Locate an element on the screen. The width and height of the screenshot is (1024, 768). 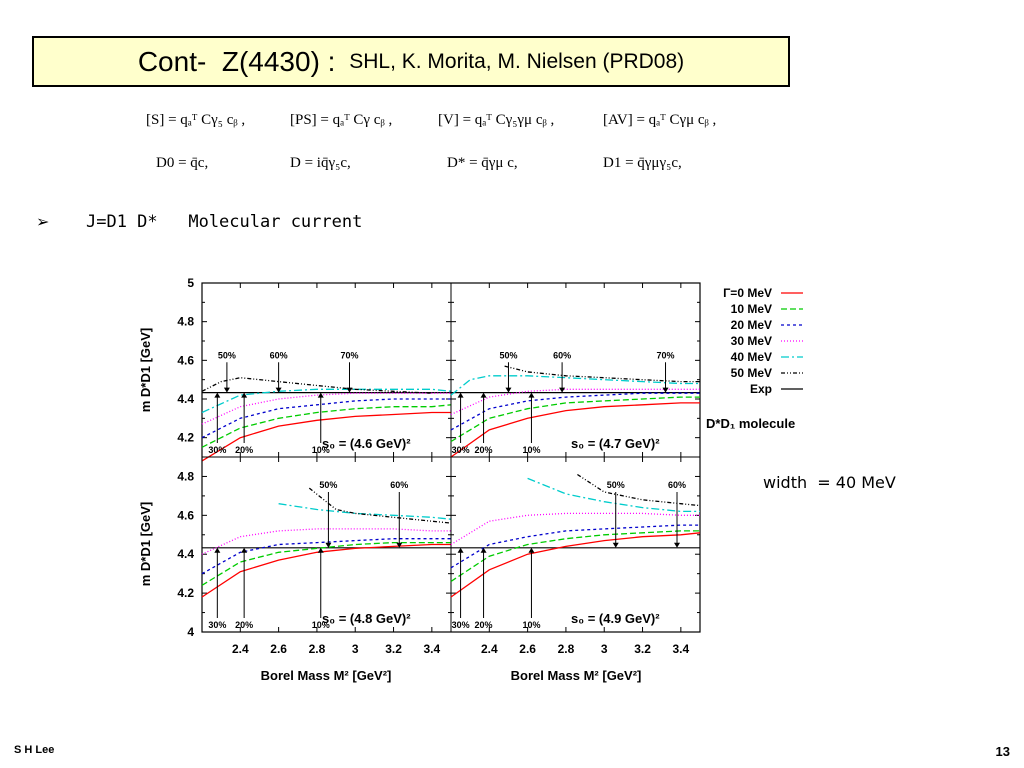
equation-v: [V] = qₐᵀ Cγ₅γμ cᵦ , is located at coordinates (496, 120).